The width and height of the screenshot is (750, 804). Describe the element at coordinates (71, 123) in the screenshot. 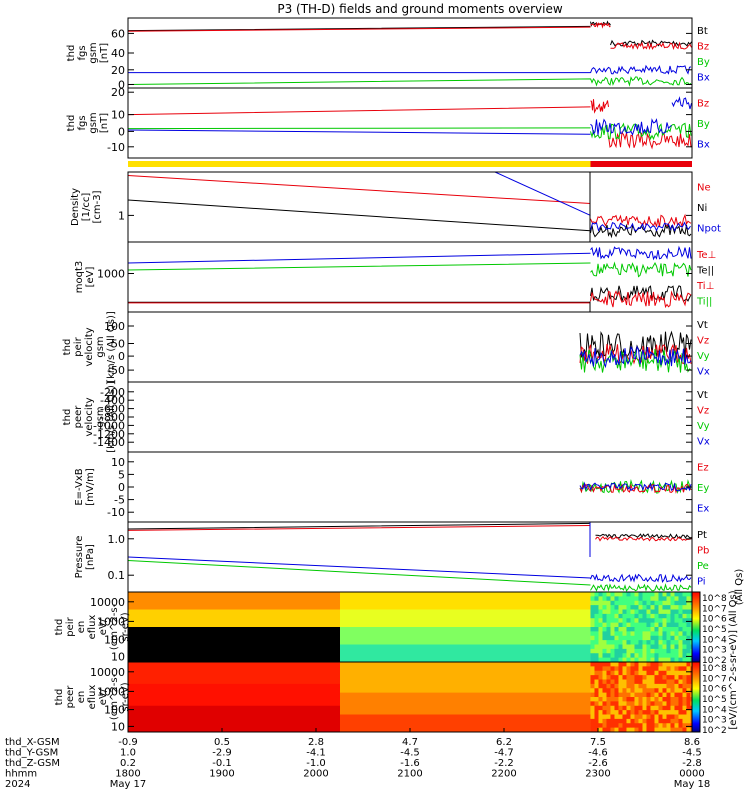

I see `y-axis-label: thd` at that location.